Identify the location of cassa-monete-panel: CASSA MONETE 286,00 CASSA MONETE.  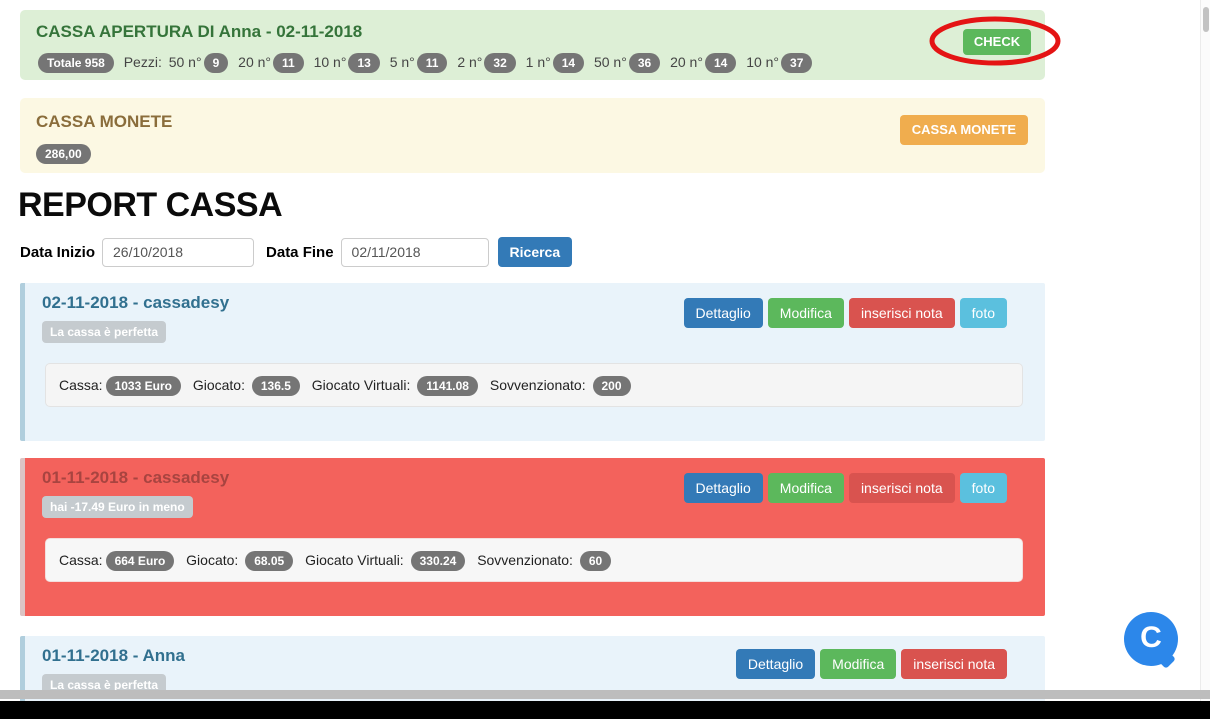
(532, 135).